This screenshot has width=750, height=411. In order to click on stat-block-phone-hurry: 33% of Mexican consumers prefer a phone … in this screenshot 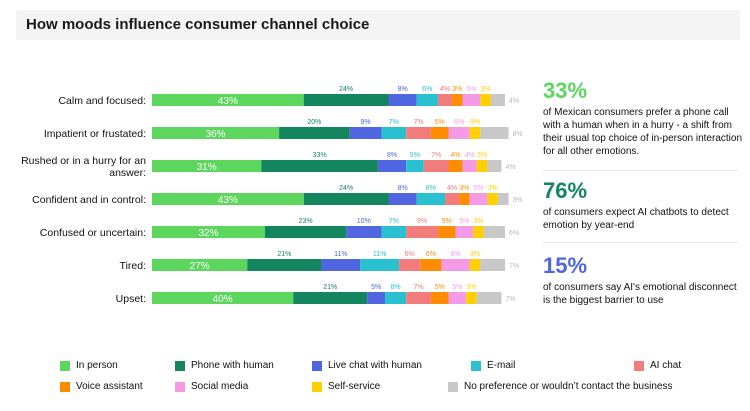, I will do `click(643, 118)`.